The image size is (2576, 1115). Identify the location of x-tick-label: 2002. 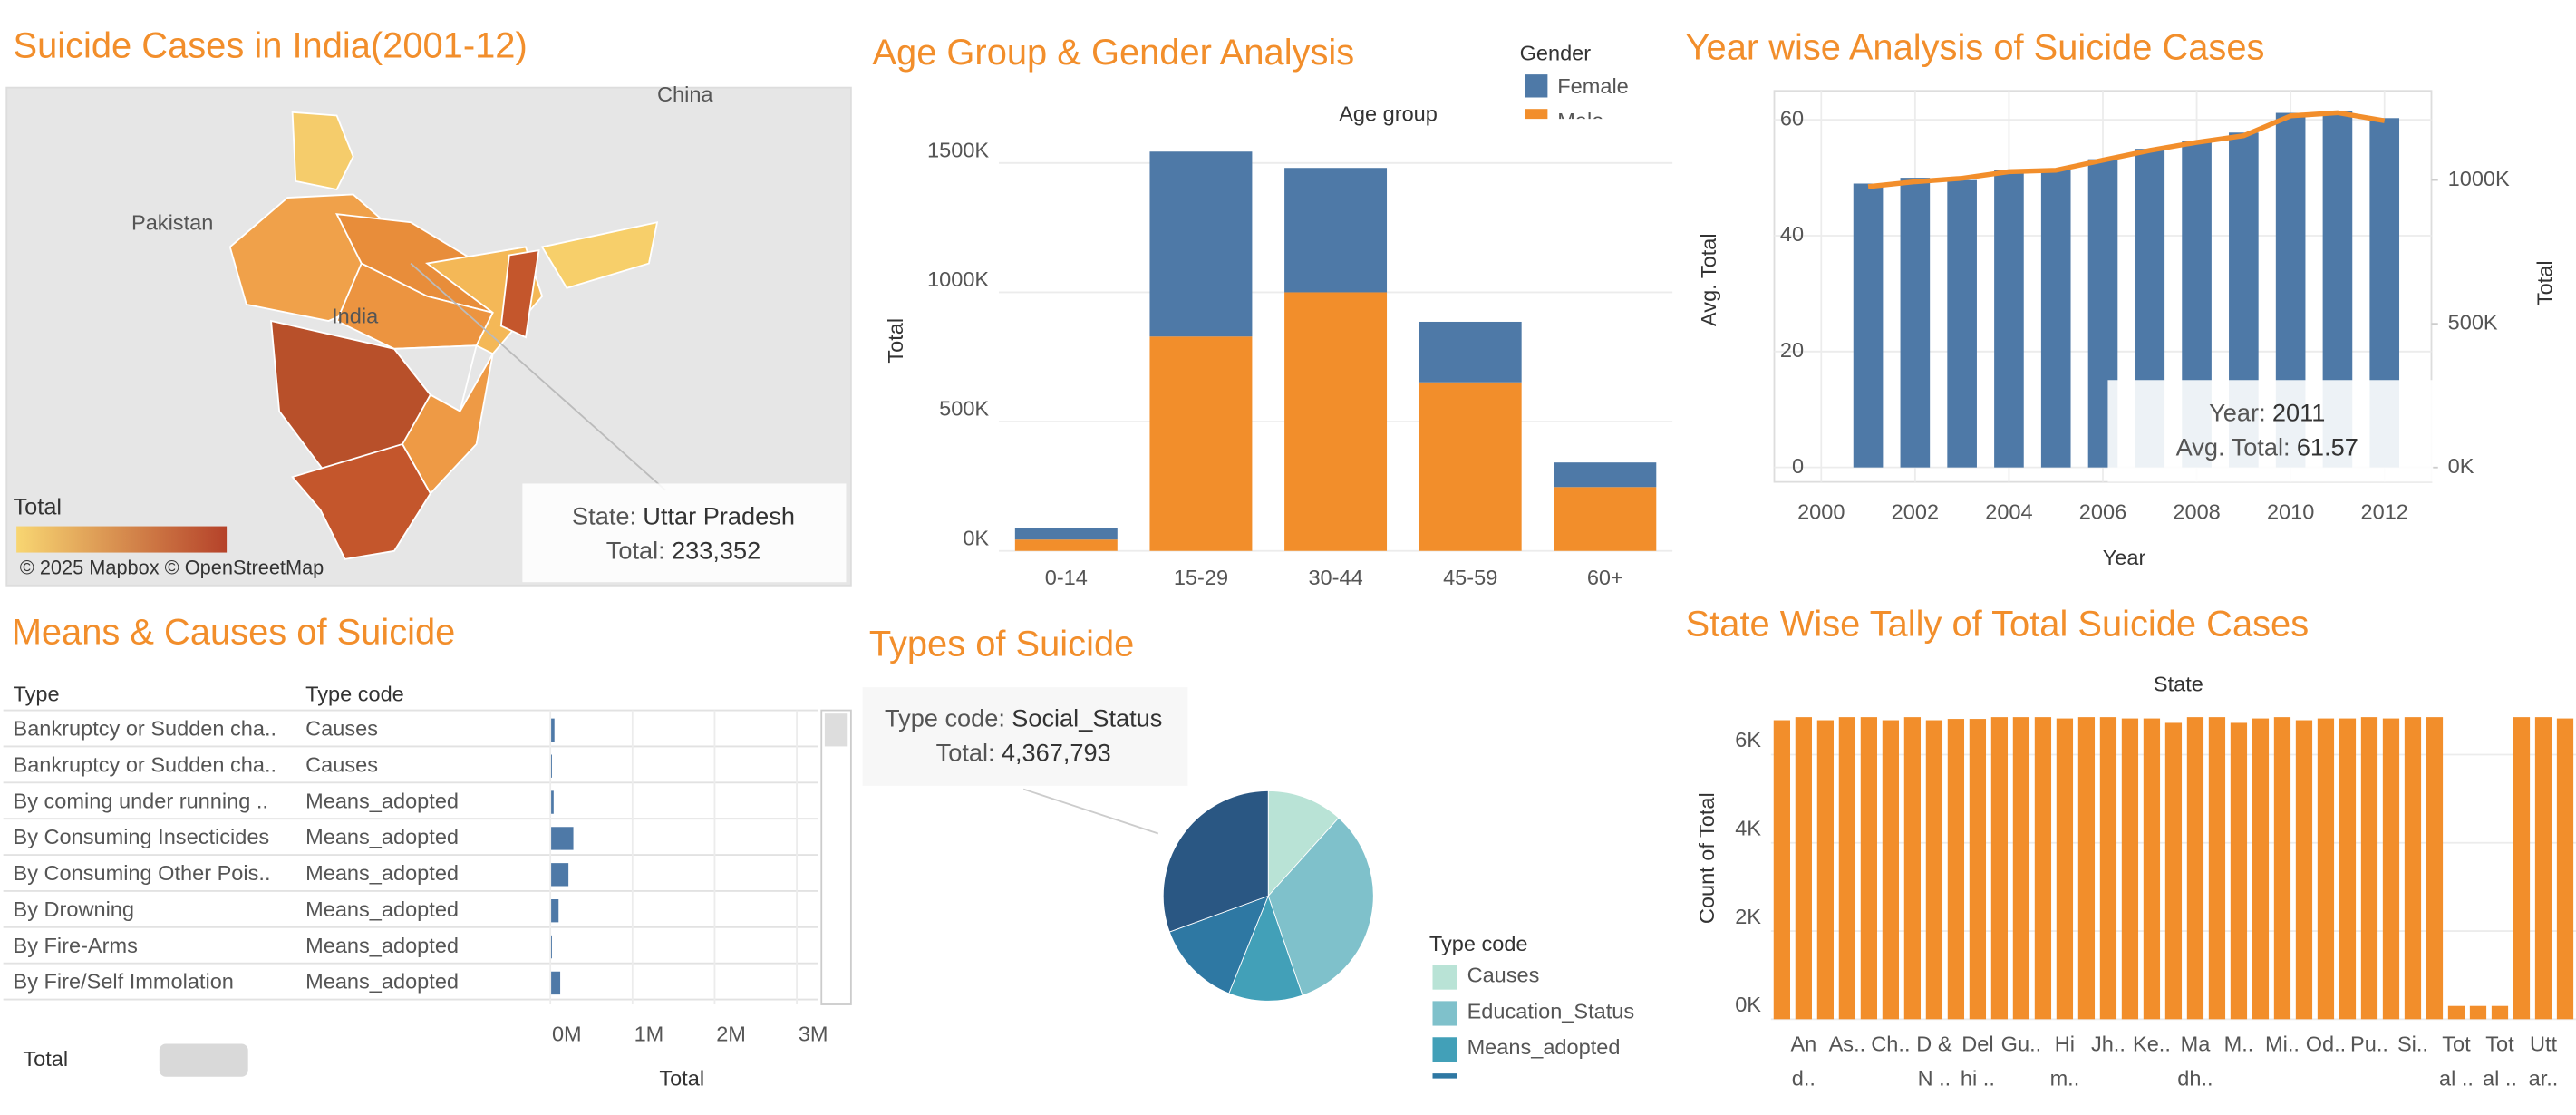
(1915, 511).